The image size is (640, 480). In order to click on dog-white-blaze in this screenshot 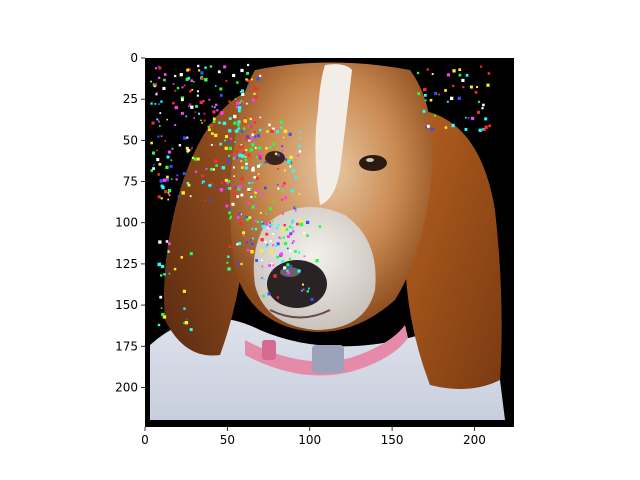, I will do `click(333, 134)`.